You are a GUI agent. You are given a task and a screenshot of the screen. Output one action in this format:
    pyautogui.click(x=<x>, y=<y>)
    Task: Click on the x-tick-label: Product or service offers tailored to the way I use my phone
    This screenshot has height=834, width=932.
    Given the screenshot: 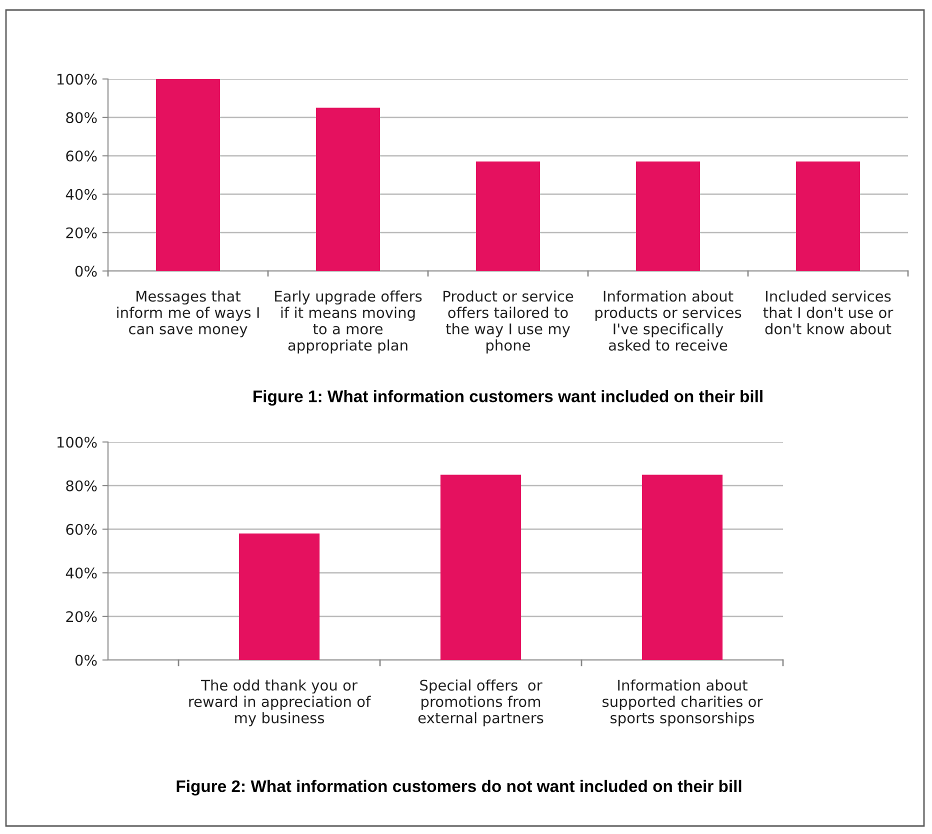 What is the action you would take?
    pyautogui.click(x=509, y=322)
    